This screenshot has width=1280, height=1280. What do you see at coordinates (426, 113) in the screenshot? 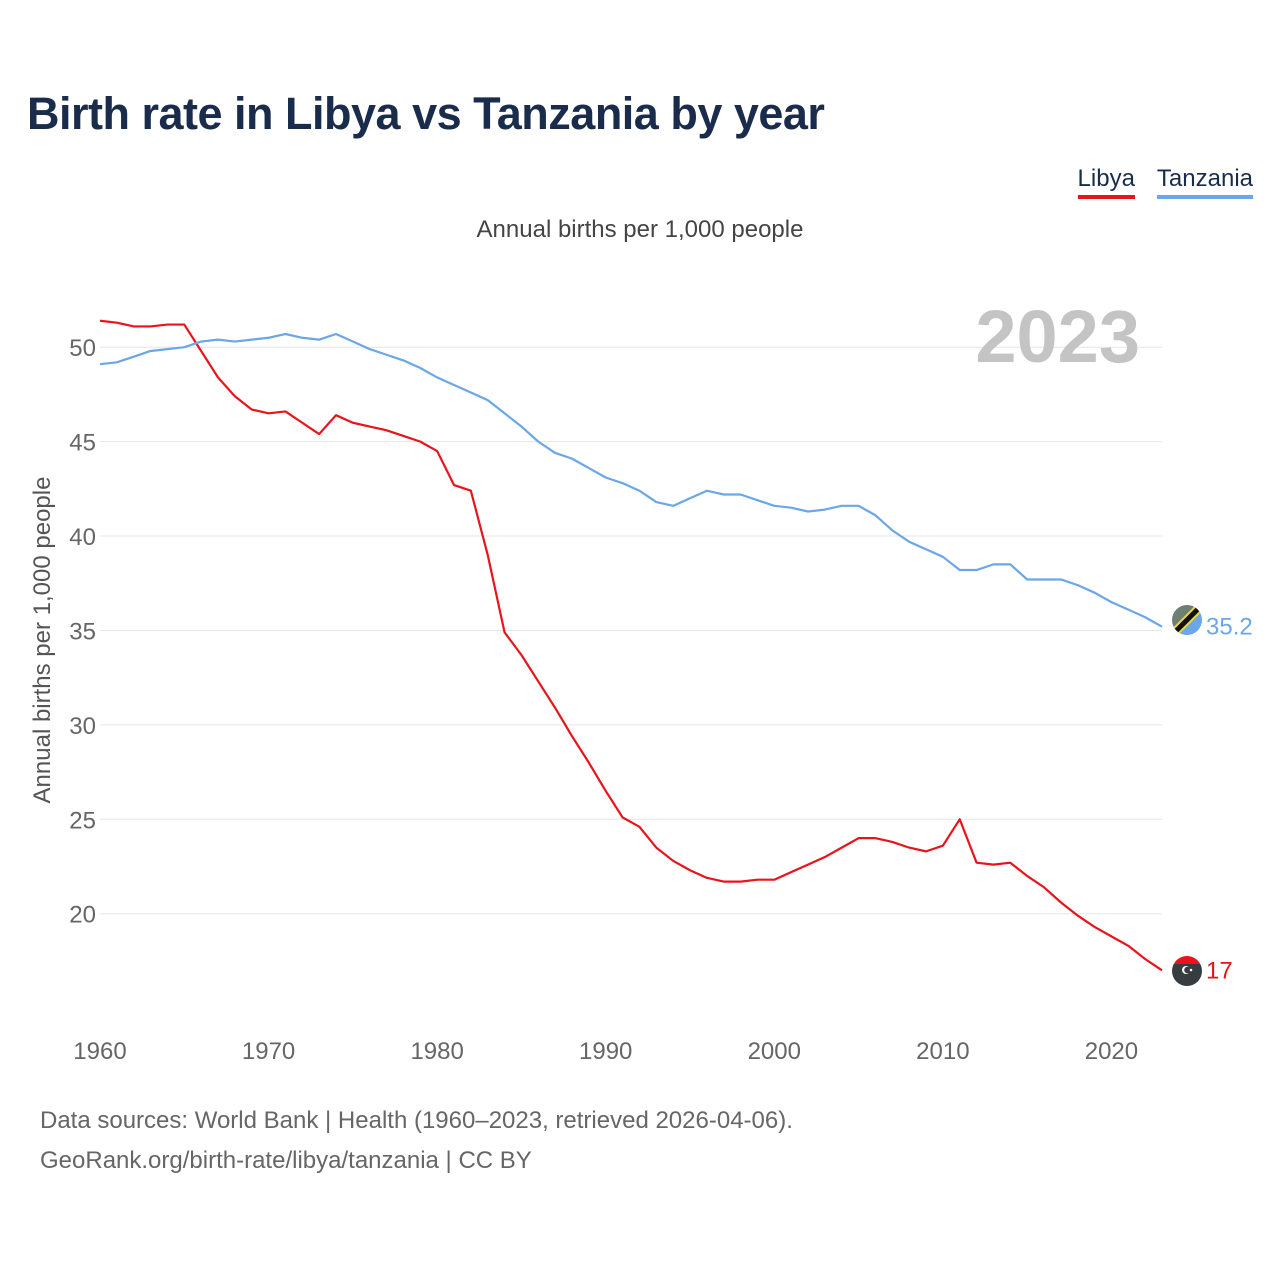
I see `chart-title: Birth rate in Libya vs Tanzania by year` at bounding box center [426, 113].